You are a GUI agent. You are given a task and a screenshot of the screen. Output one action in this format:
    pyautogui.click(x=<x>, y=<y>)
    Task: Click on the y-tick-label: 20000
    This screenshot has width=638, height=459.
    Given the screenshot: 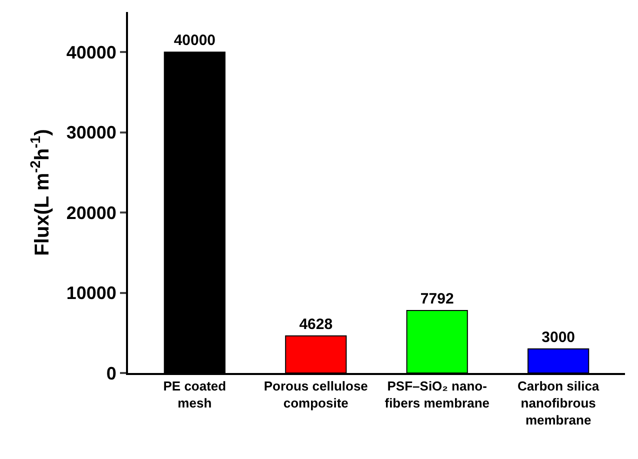 What is the action you would take?
    pyautogui.click(x=91, y=212)
    